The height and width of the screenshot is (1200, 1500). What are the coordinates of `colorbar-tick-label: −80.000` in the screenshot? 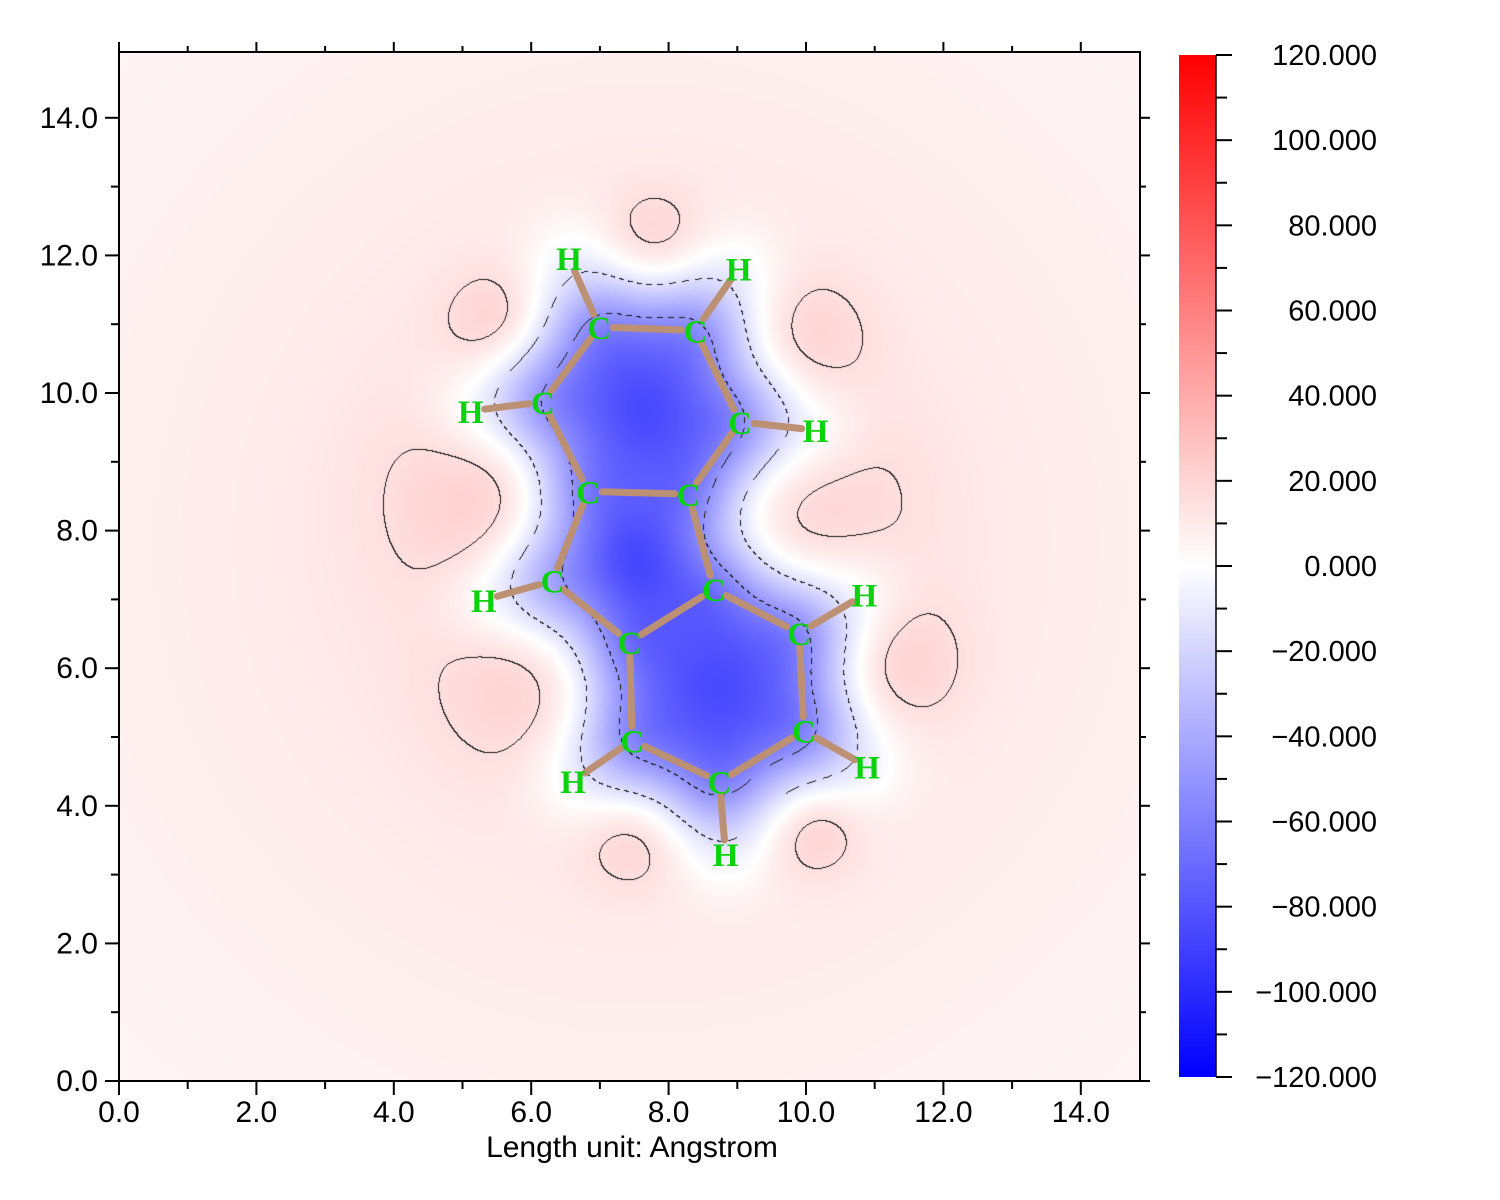 It's located at (1324, 908).